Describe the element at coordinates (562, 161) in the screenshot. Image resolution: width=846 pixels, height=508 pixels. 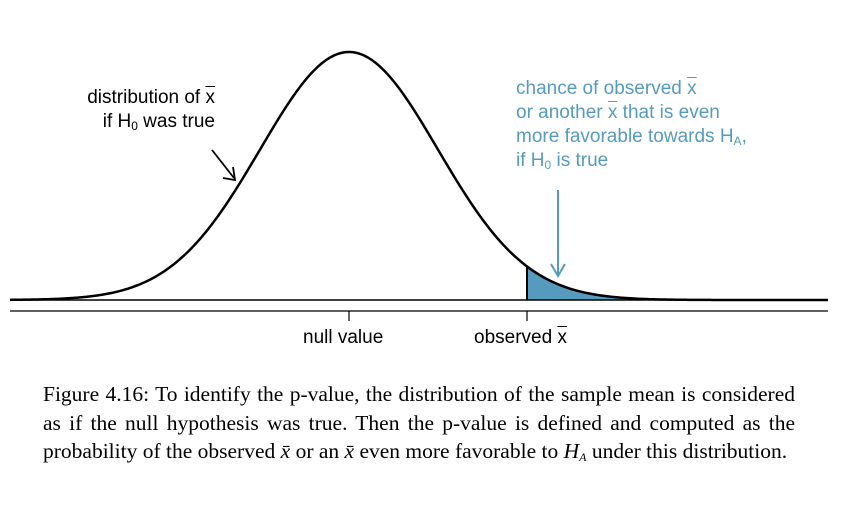
I see `p-value-annotation-line4: if H0 is true` at that location.